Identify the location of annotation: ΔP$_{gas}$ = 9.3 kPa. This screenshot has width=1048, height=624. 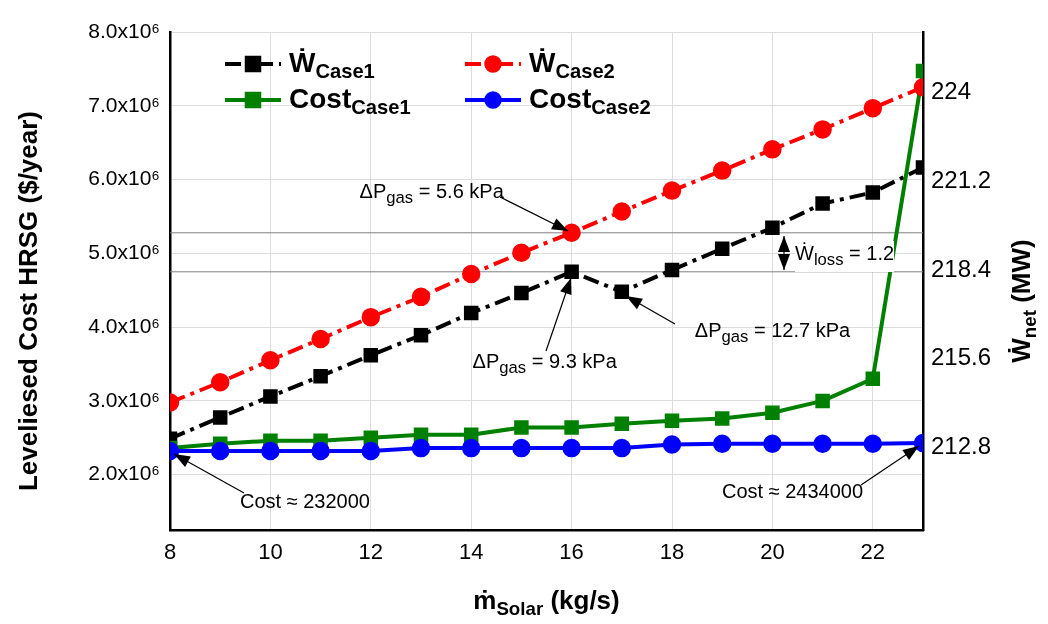
(544, 364).